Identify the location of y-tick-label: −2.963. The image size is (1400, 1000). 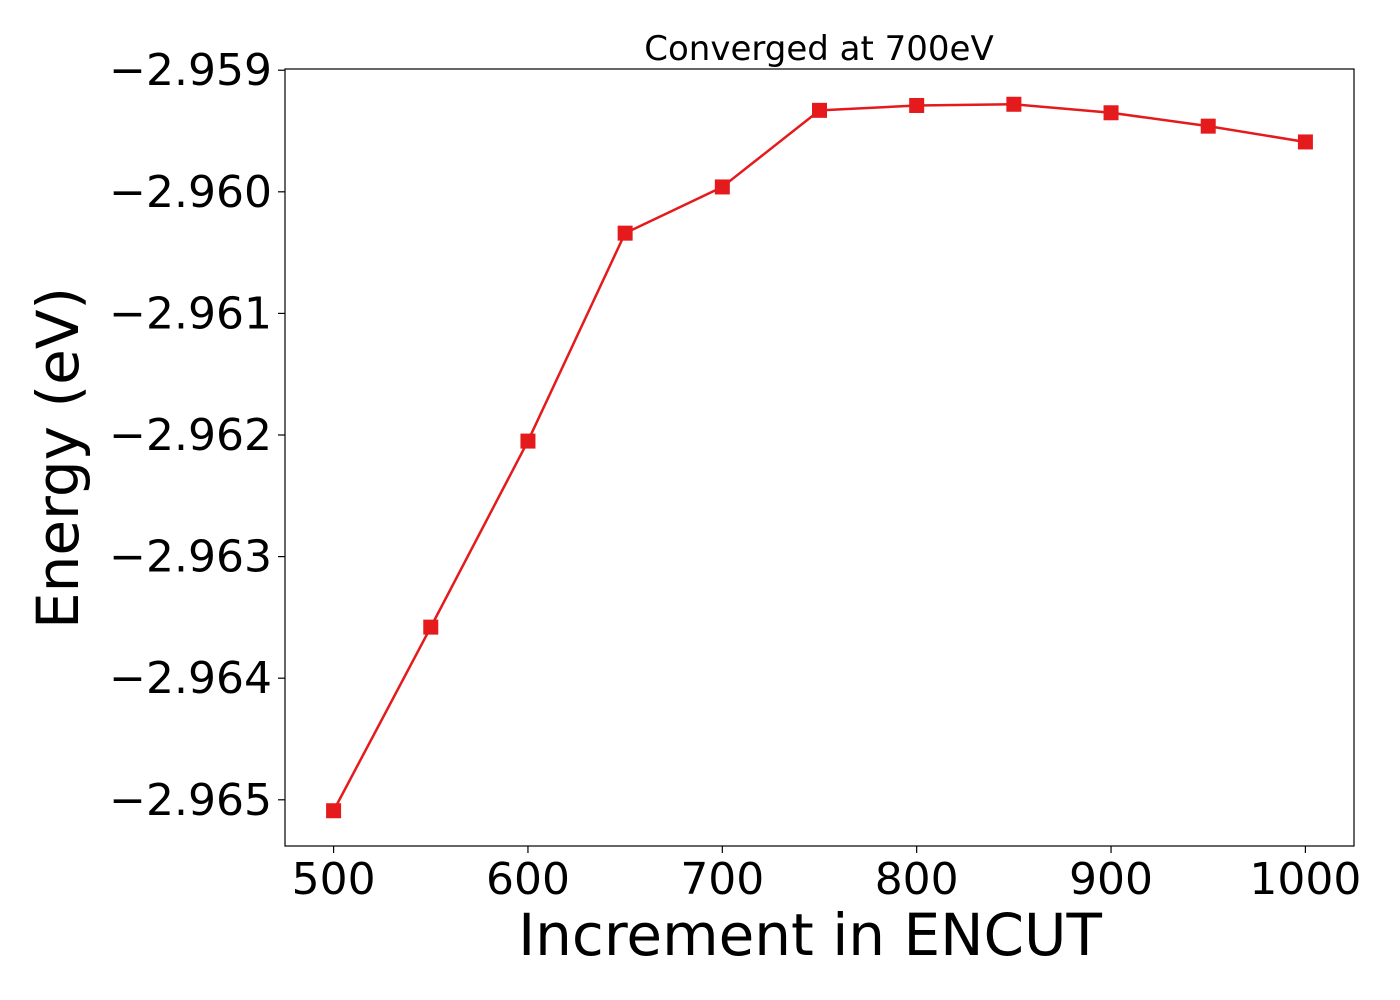
(190, 557).